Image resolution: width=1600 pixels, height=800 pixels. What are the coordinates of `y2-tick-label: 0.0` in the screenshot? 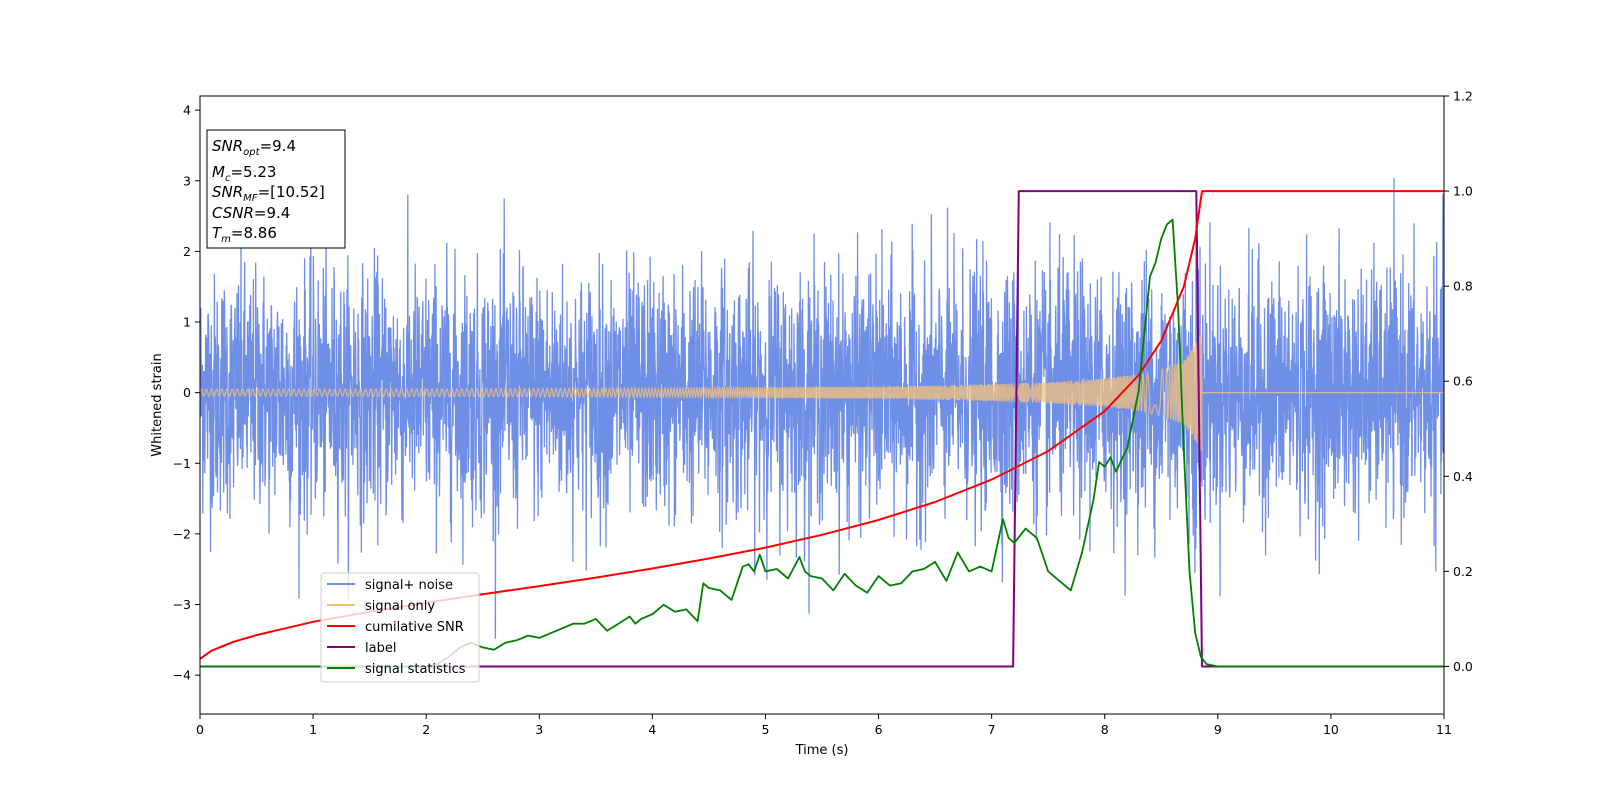 It's located at (1463, 666).